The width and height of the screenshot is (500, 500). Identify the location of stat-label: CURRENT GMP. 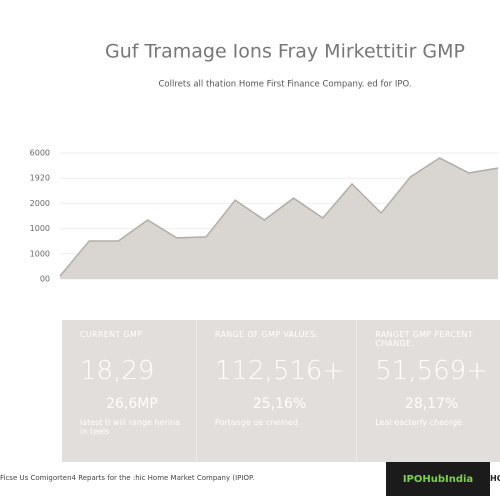
(111, 334).